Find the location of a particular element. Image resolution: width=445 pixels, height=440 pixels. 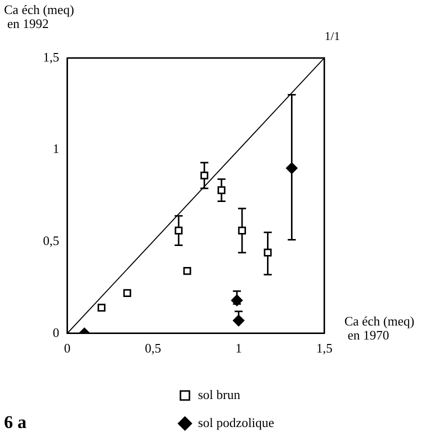

y-tick-label: 0,5 is located at coordinates (51, 240).